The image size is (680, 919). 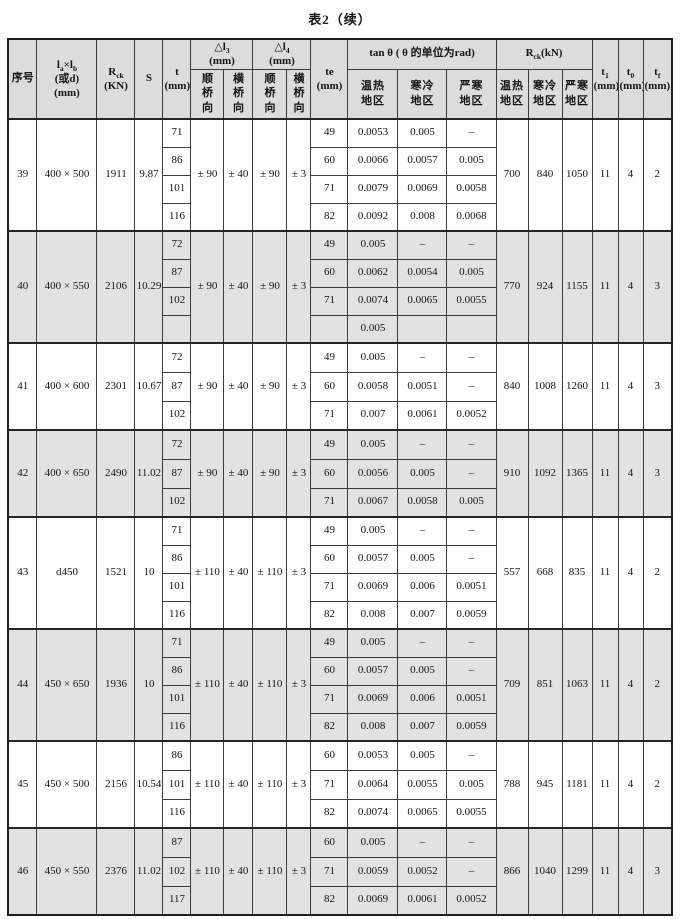 I want to click on cell-tan-severe: 0.0051, so click(x=471, y=699).